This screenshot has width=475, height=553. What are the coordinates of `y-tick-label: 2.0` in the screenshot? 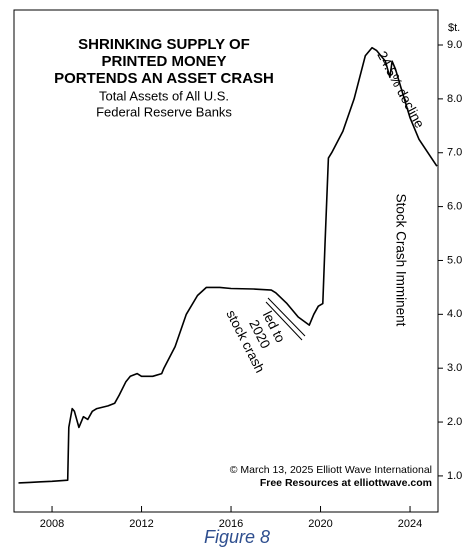 It's located at (454, 422).